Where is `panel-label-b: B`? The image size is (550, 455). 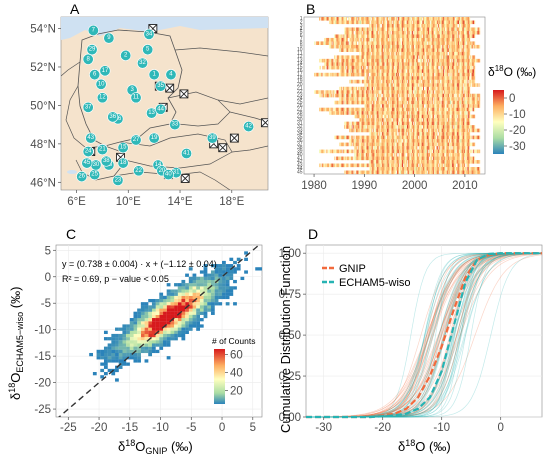 panel-label-b: B is located at coordinates (310, 9).